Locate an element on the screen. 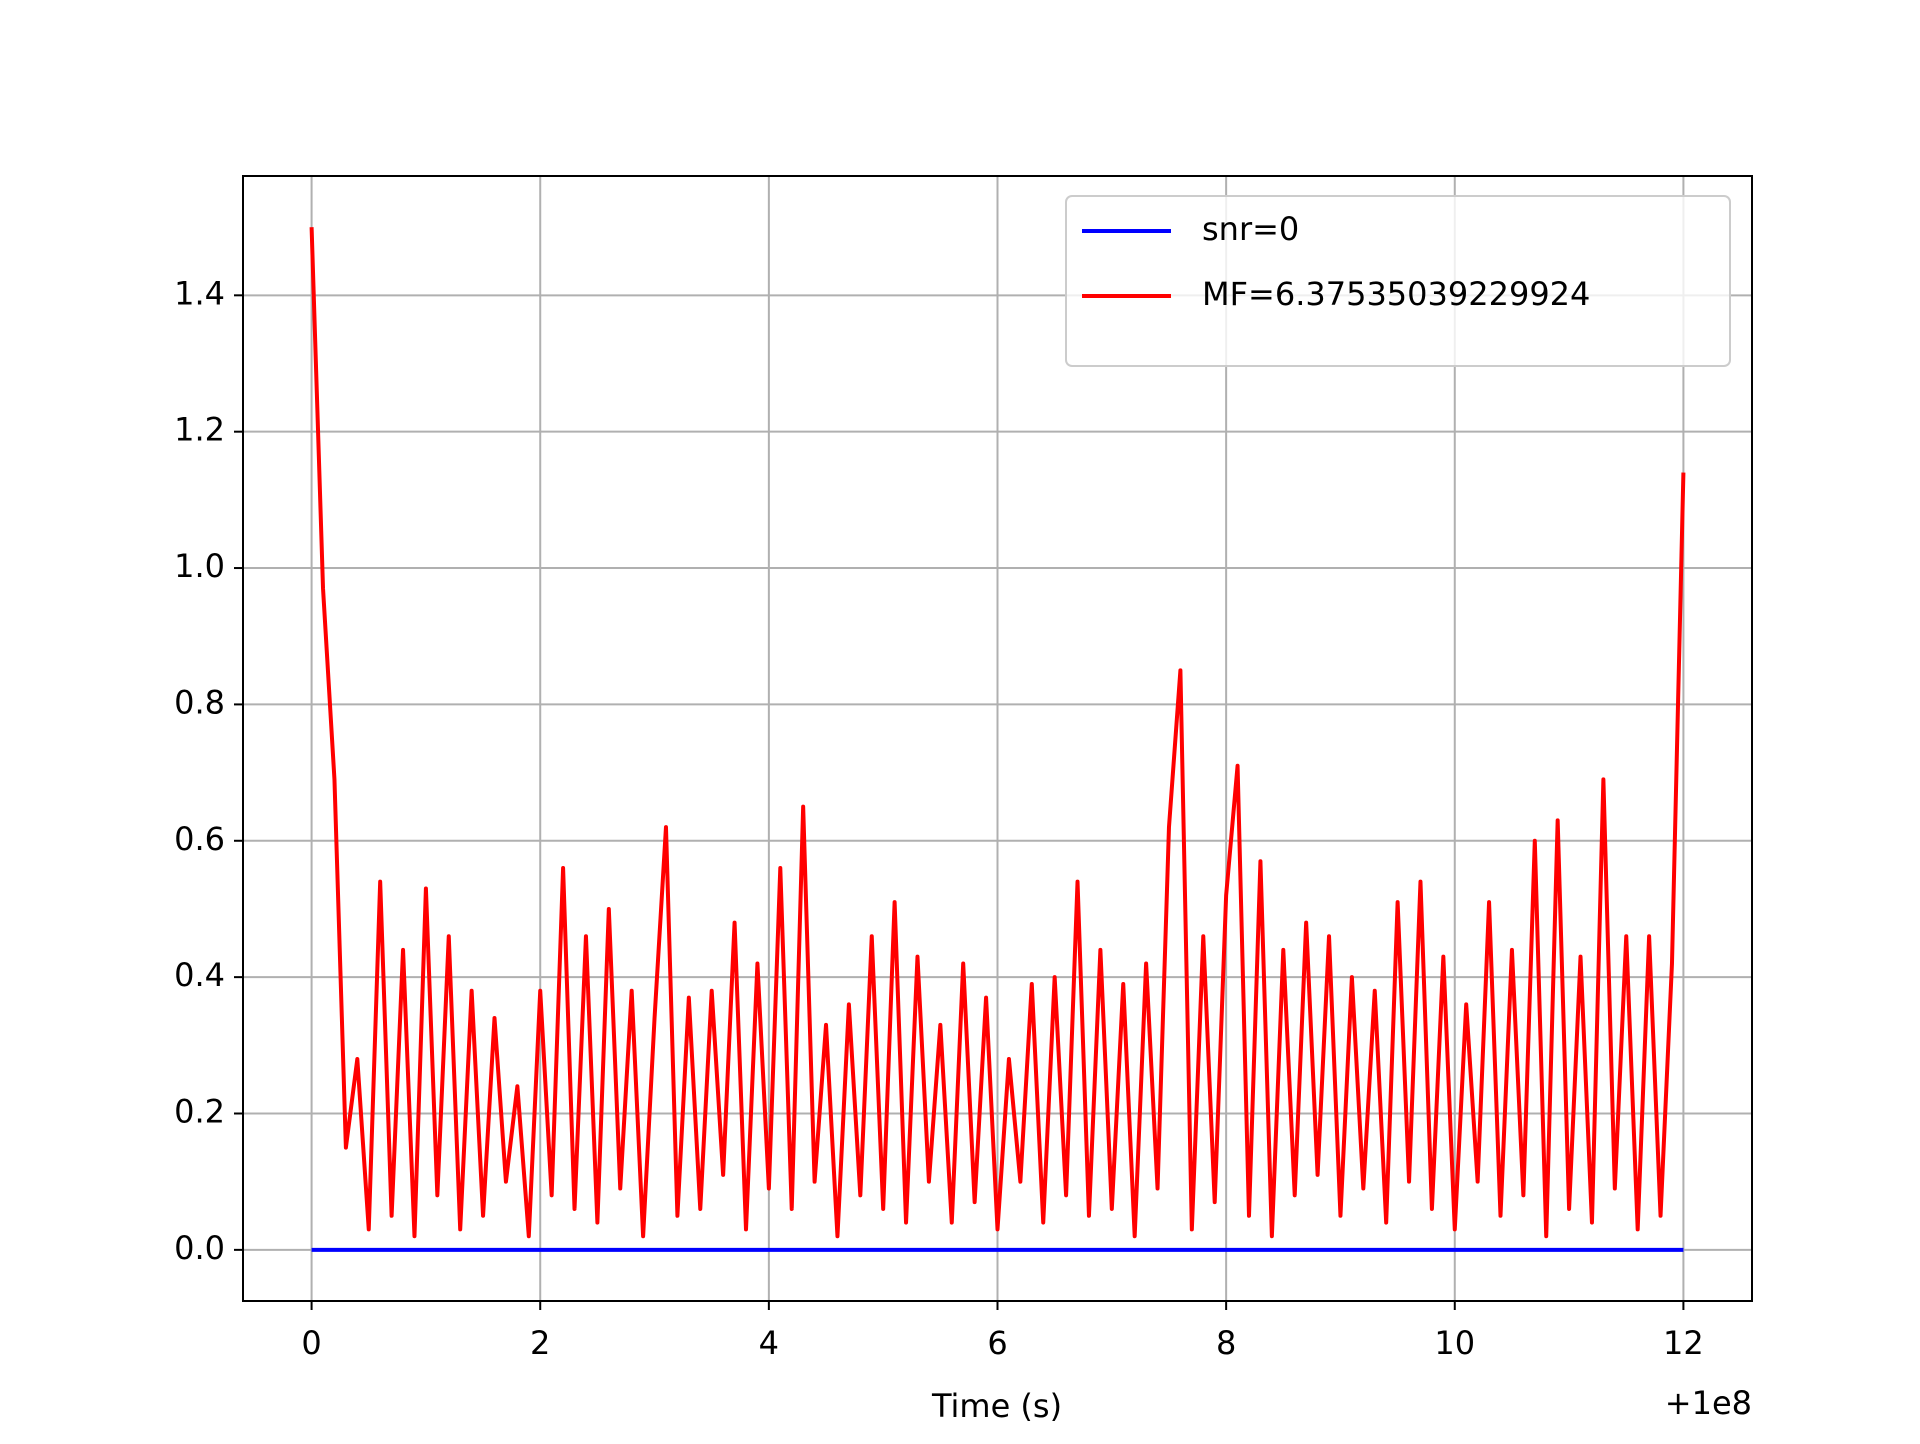 The width and height of the screenshot is (1920, 1444). y-tick-label: 0.0 is located at coordinates (199, 1248).